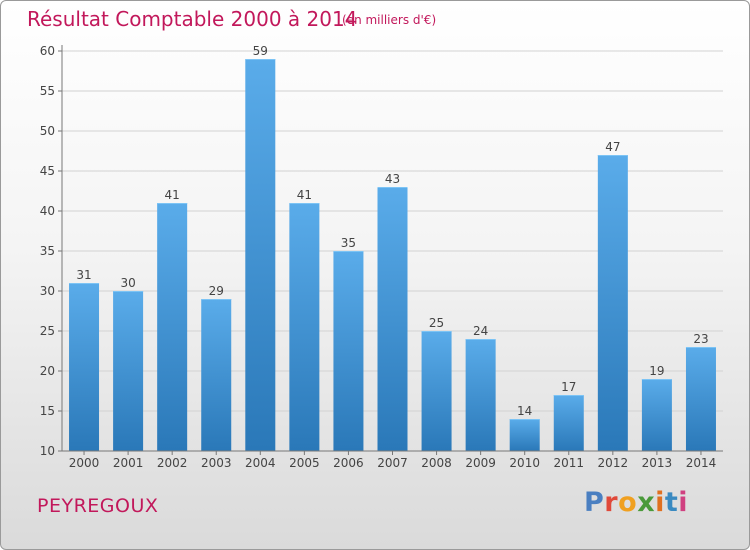  I want to click on x-tick-label: 2010, so click(524, 463).